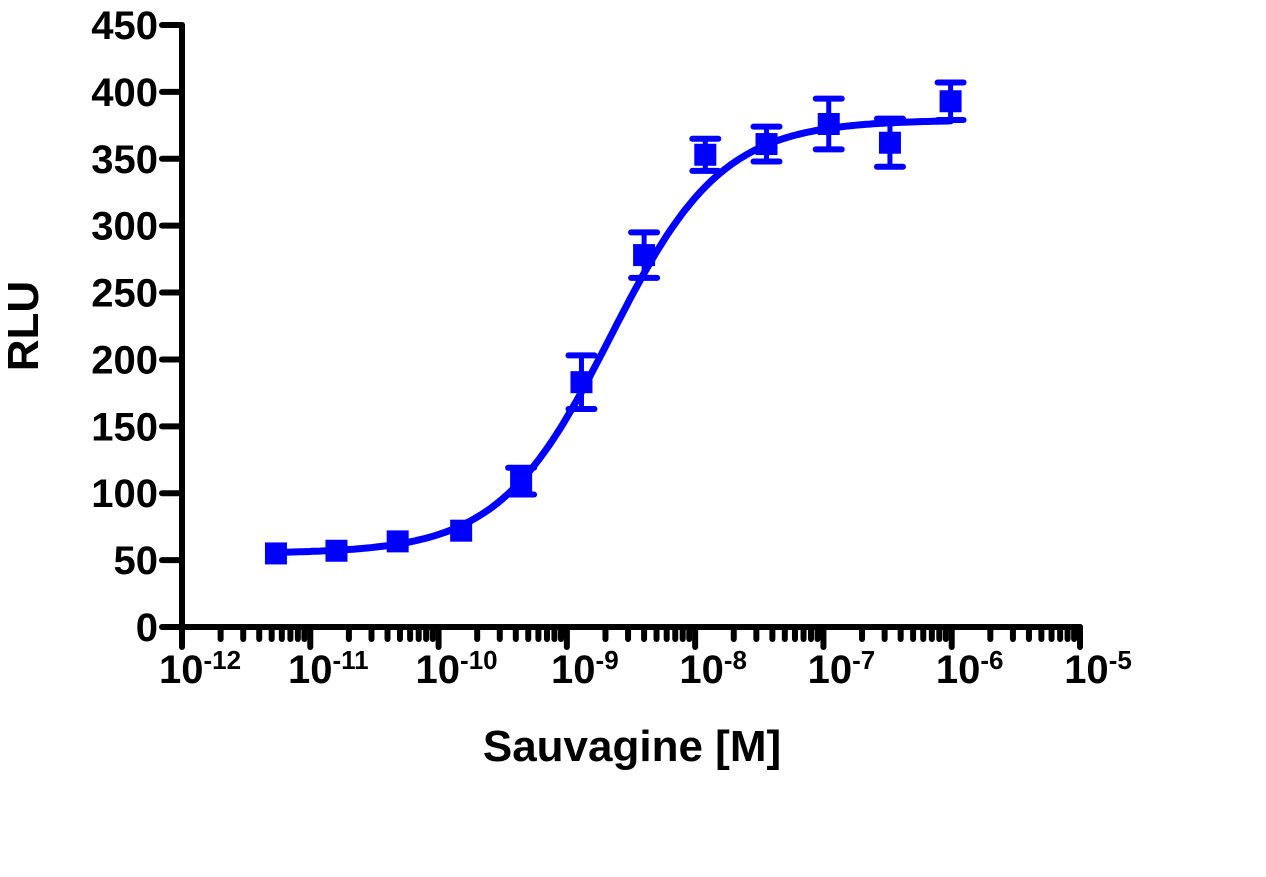 Image resolution: width=1266 pixels, height=877 pixels. What do you see at coordinates (124, 360) in the screenshot?
I see `y-tick-label: 200` at bounding box center [124, 360].